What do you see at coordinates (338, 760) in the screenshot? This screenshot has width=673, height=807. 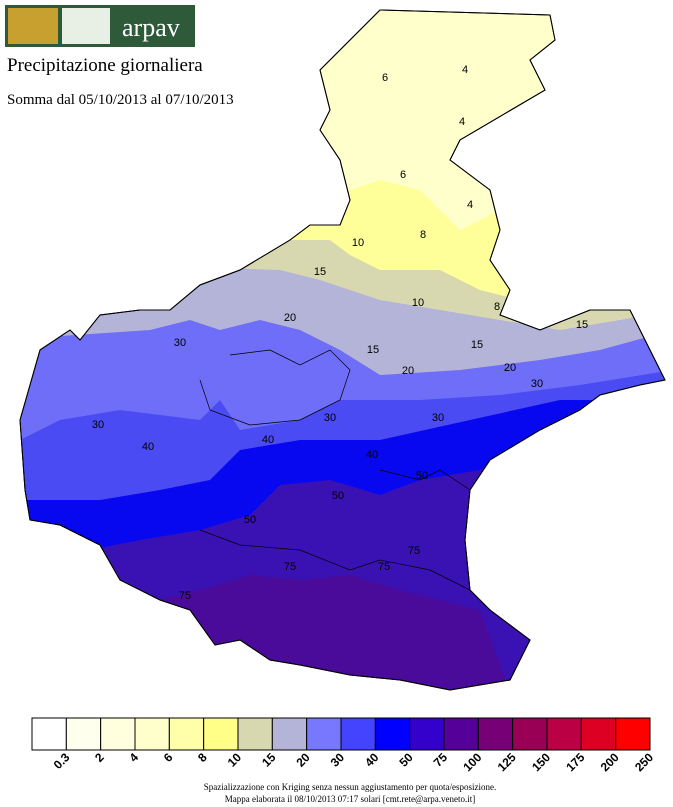 I see `legend-label: 30` at bounding box center [338, 760].